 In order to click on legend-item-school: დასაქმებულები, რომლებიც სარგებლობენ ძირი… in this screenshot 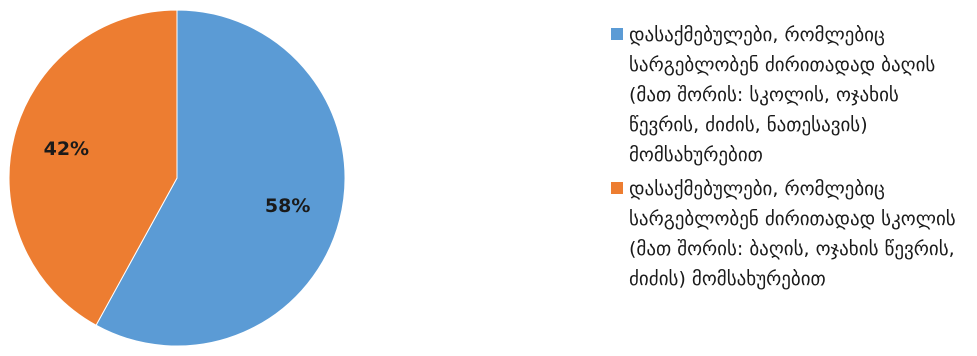, I will do `click(792, 234)`.